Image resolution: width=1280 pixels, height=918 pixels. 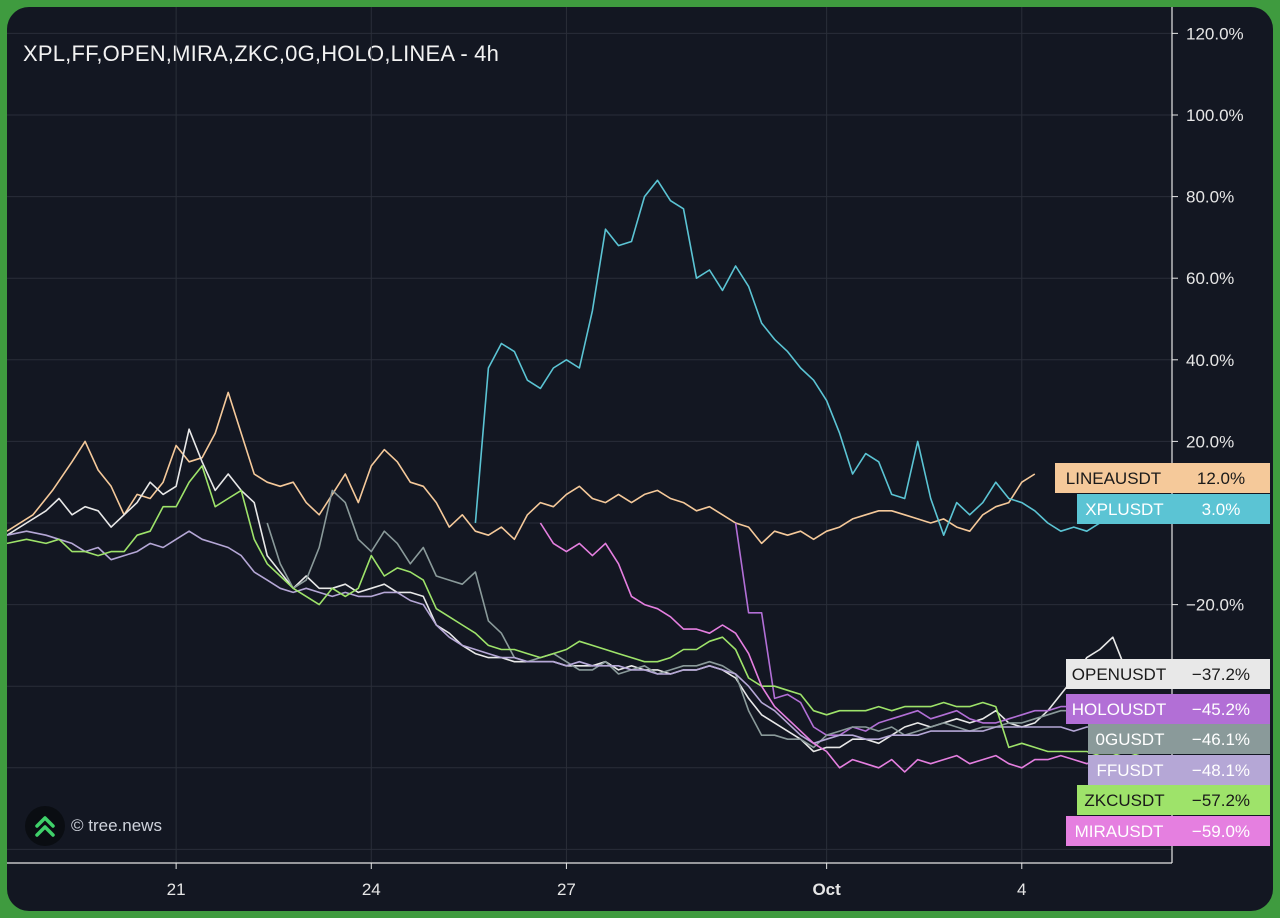 I want to click on series-name-label: ZKCUSDT, so click(x=1124, y=800).